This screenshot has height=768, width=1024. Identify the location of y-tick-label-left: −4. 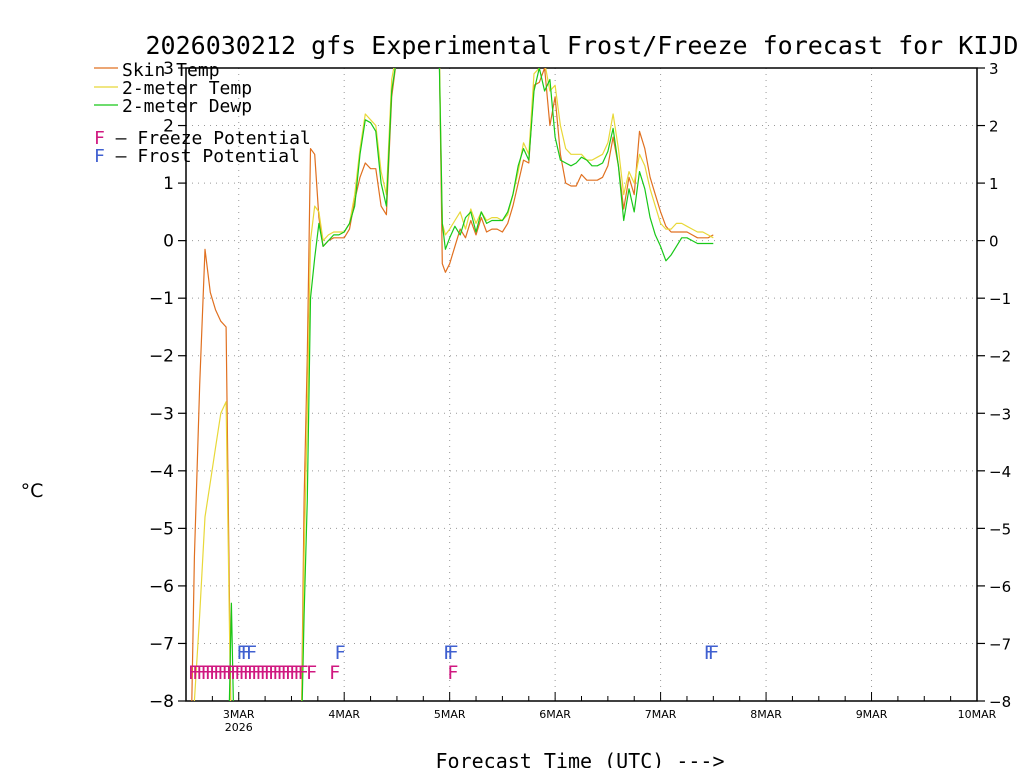
(161, 472).